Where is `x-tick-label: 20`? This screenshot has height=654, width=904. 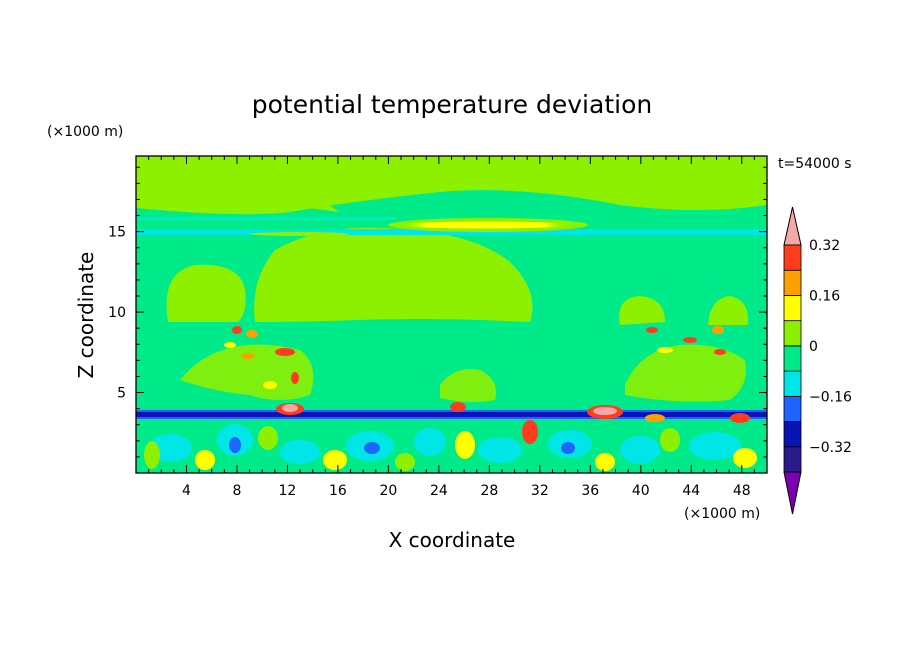
x-tick-label: 20 is located at coordinates (388, 491).